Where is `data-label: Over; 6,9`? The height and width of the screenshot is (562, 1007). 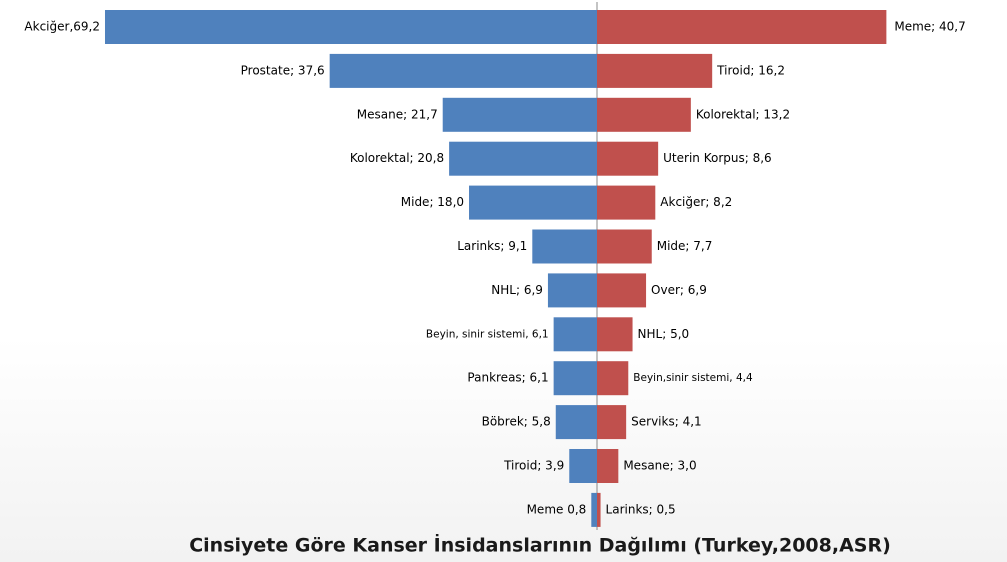 data-label: Over; 6,9 is located at coordinates (679, 290).